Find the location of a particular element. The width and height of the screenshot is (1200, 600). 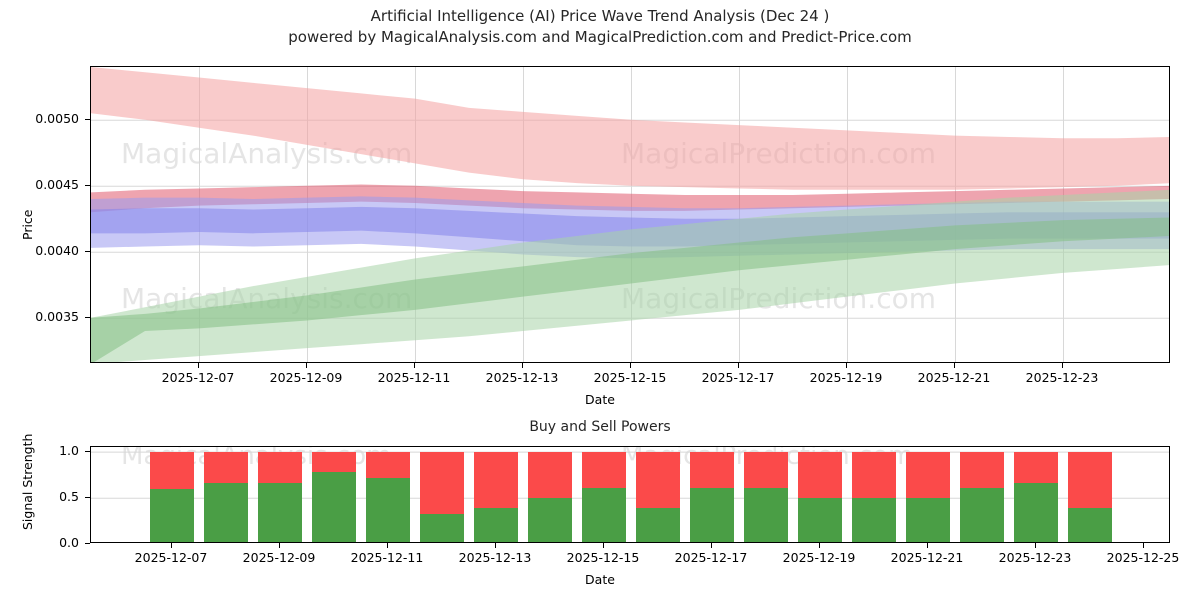

signal-x-tick-label: 2025-12-07 is located at coordinates (171, 557).